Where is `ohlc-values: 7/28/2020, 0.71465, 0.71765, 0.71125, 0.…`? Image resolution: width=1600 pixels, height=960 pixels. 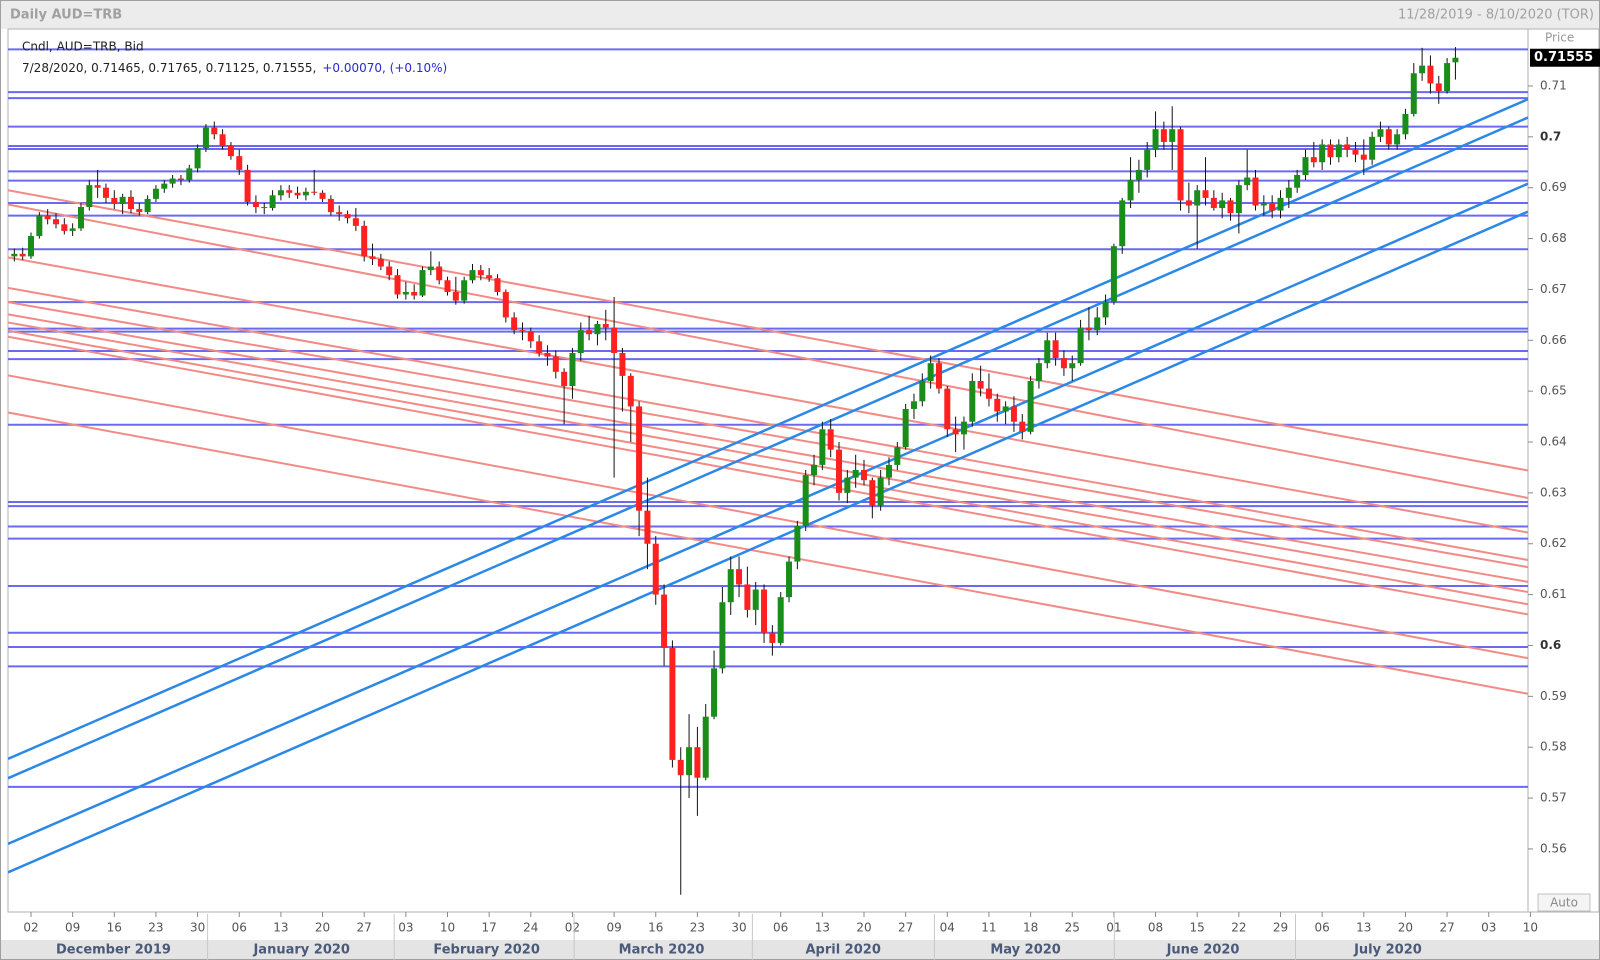 ohlc-values: 7/28/2020, 0.71465, 0.71765, 0.71125, 0.… is located at coordinates (169, 68).